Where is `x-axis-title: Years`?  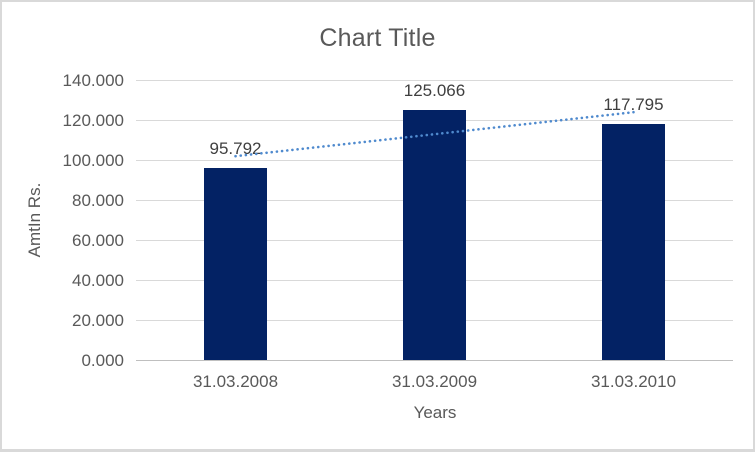 x-axis-title: Years is located at coordinates (435, 412).